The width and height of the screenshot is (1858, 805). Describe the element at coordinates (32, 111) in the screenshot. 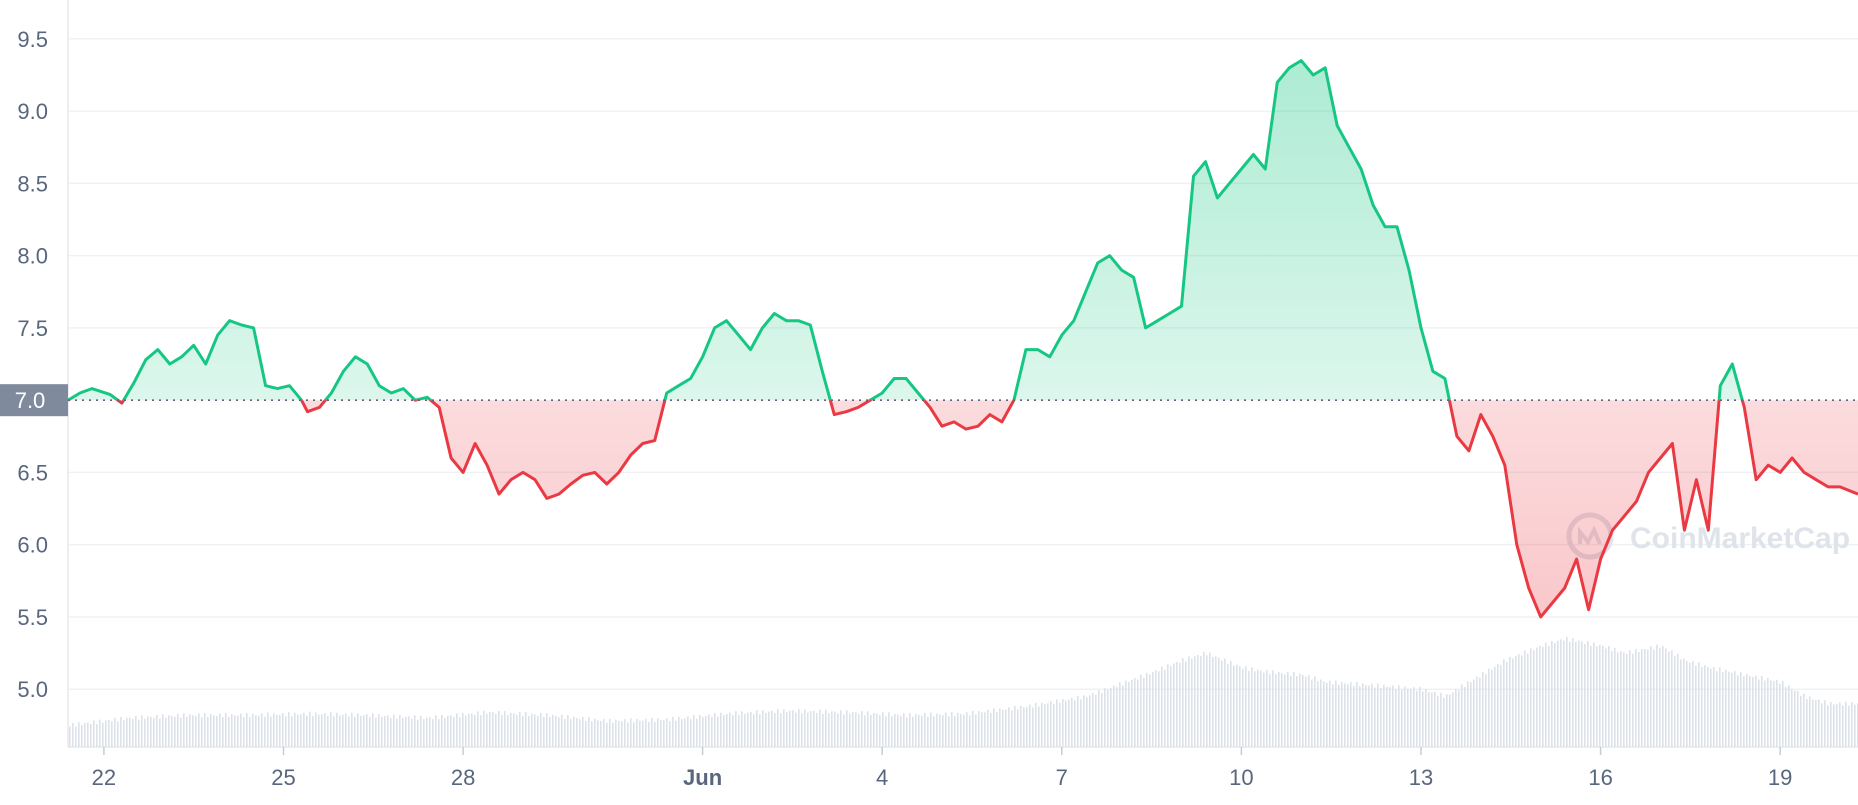

I see `y-tick-label: 9.0` at that location.